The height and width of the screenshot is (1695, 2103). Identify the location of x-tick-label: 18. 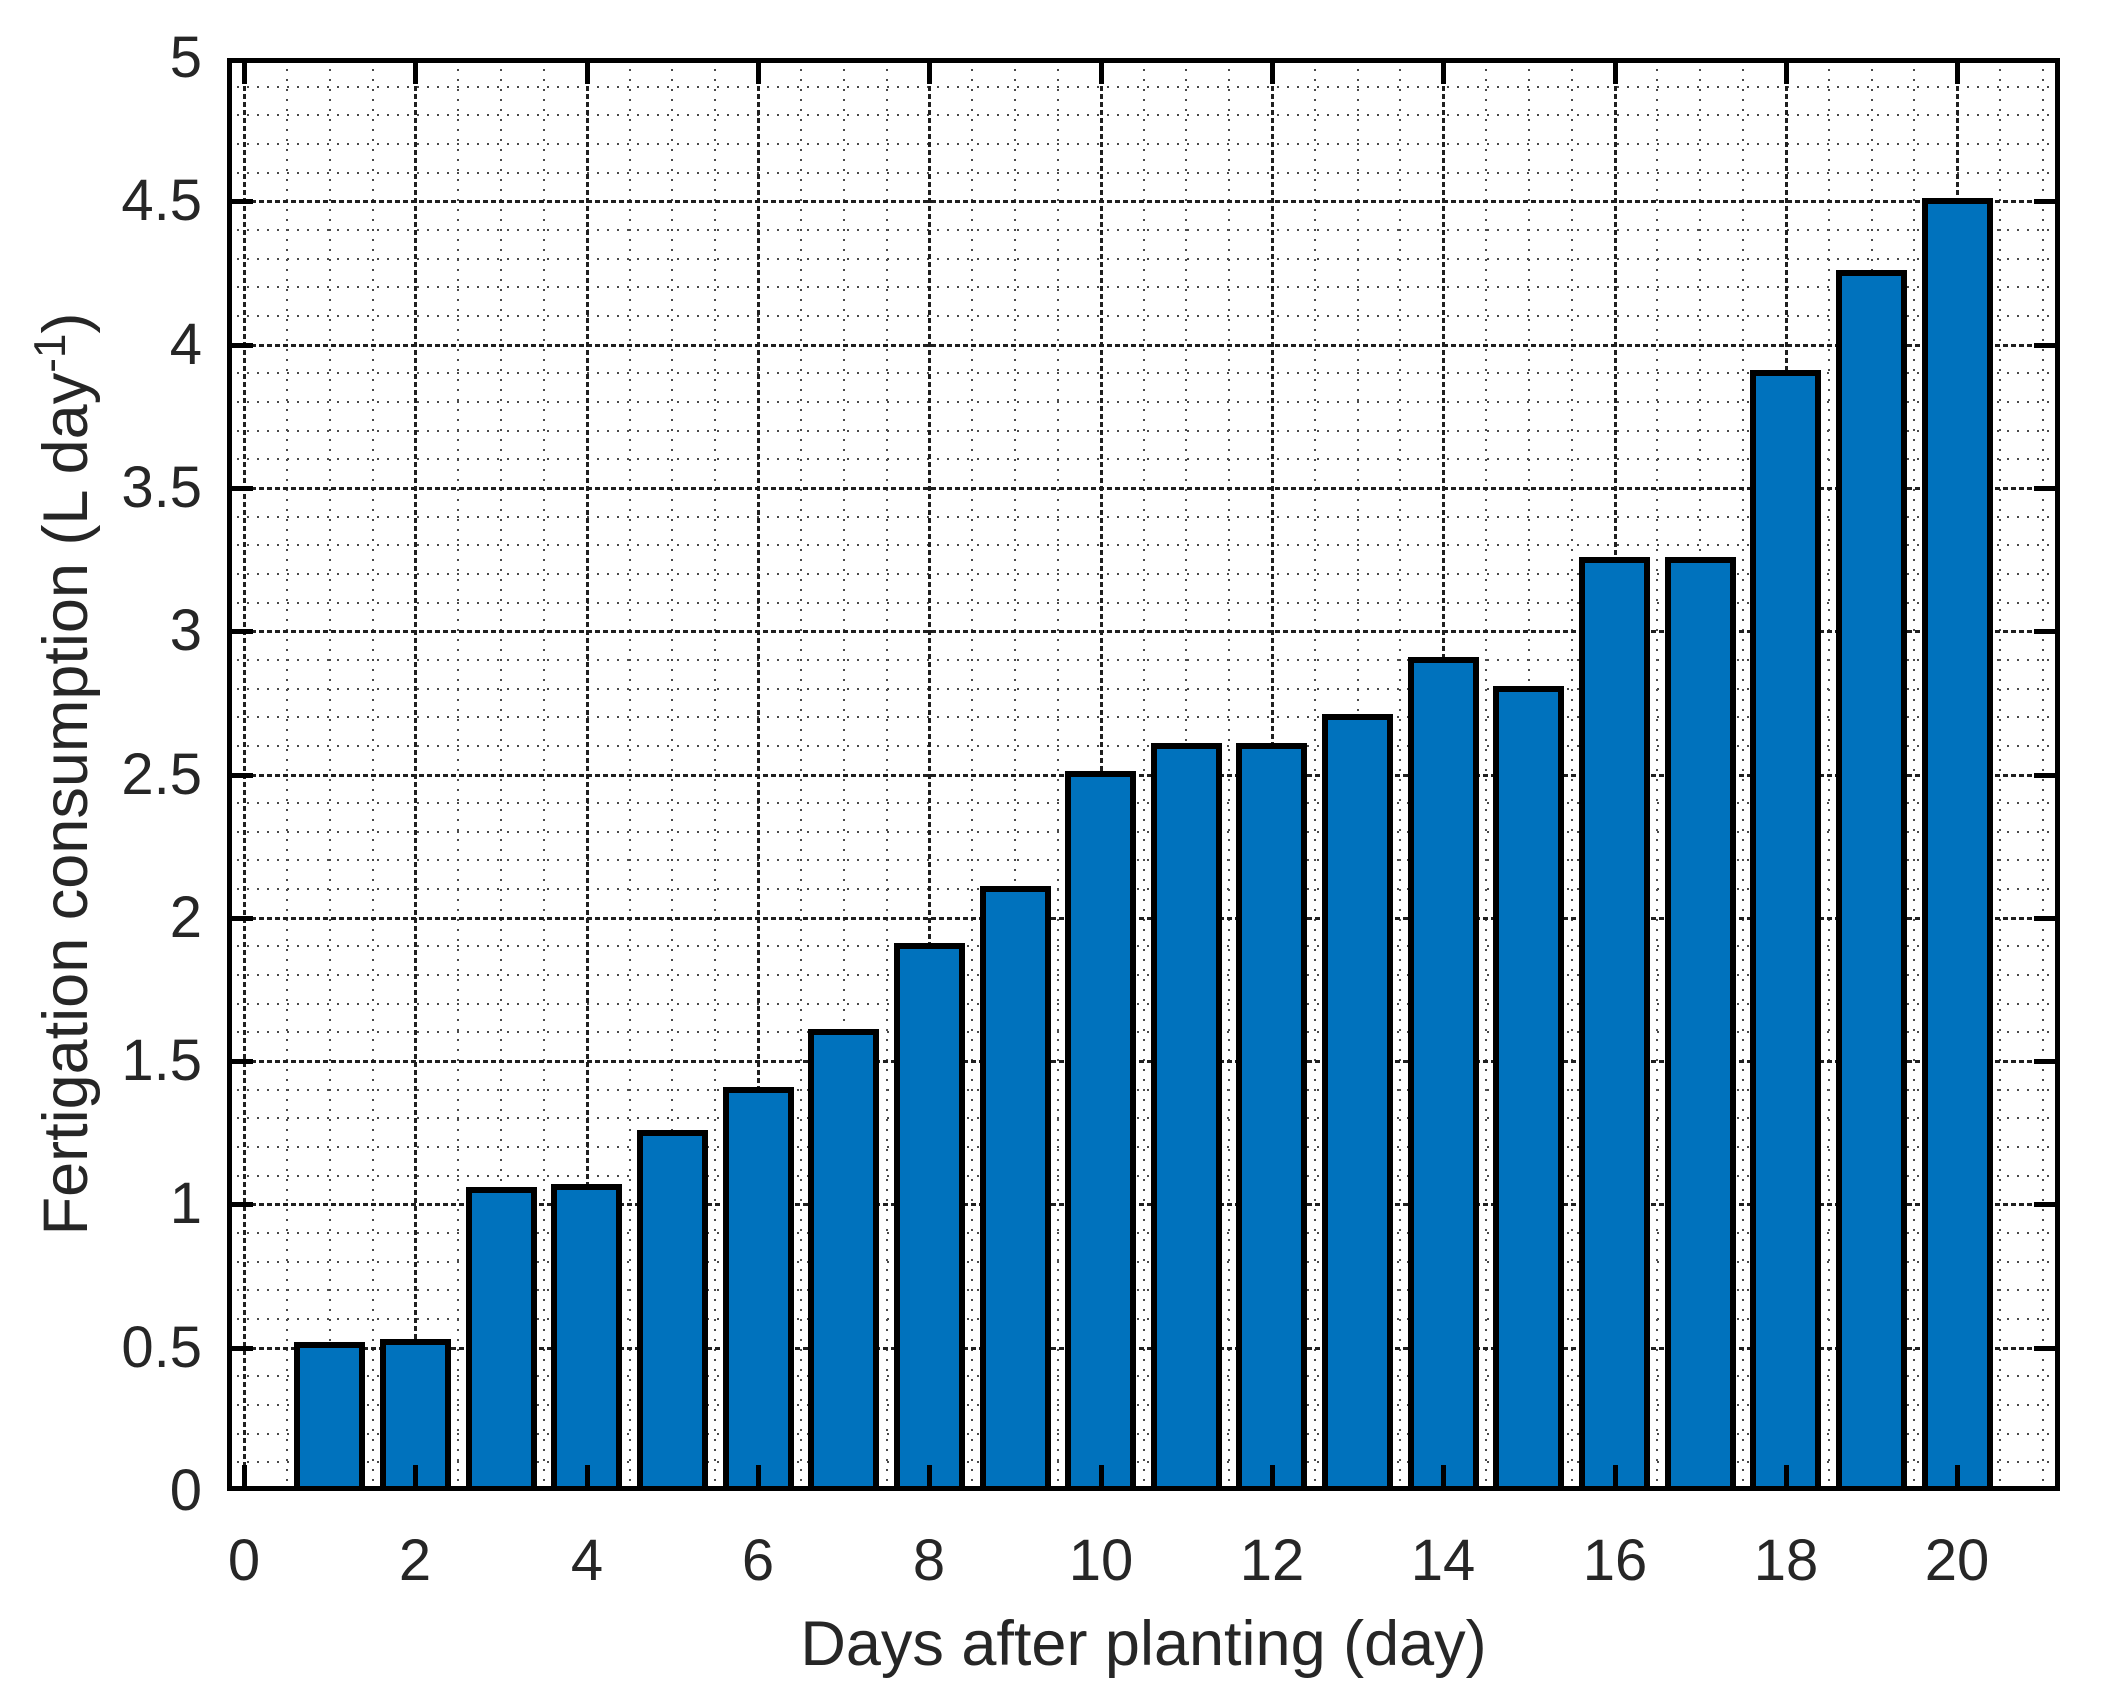
(1786, 1560).